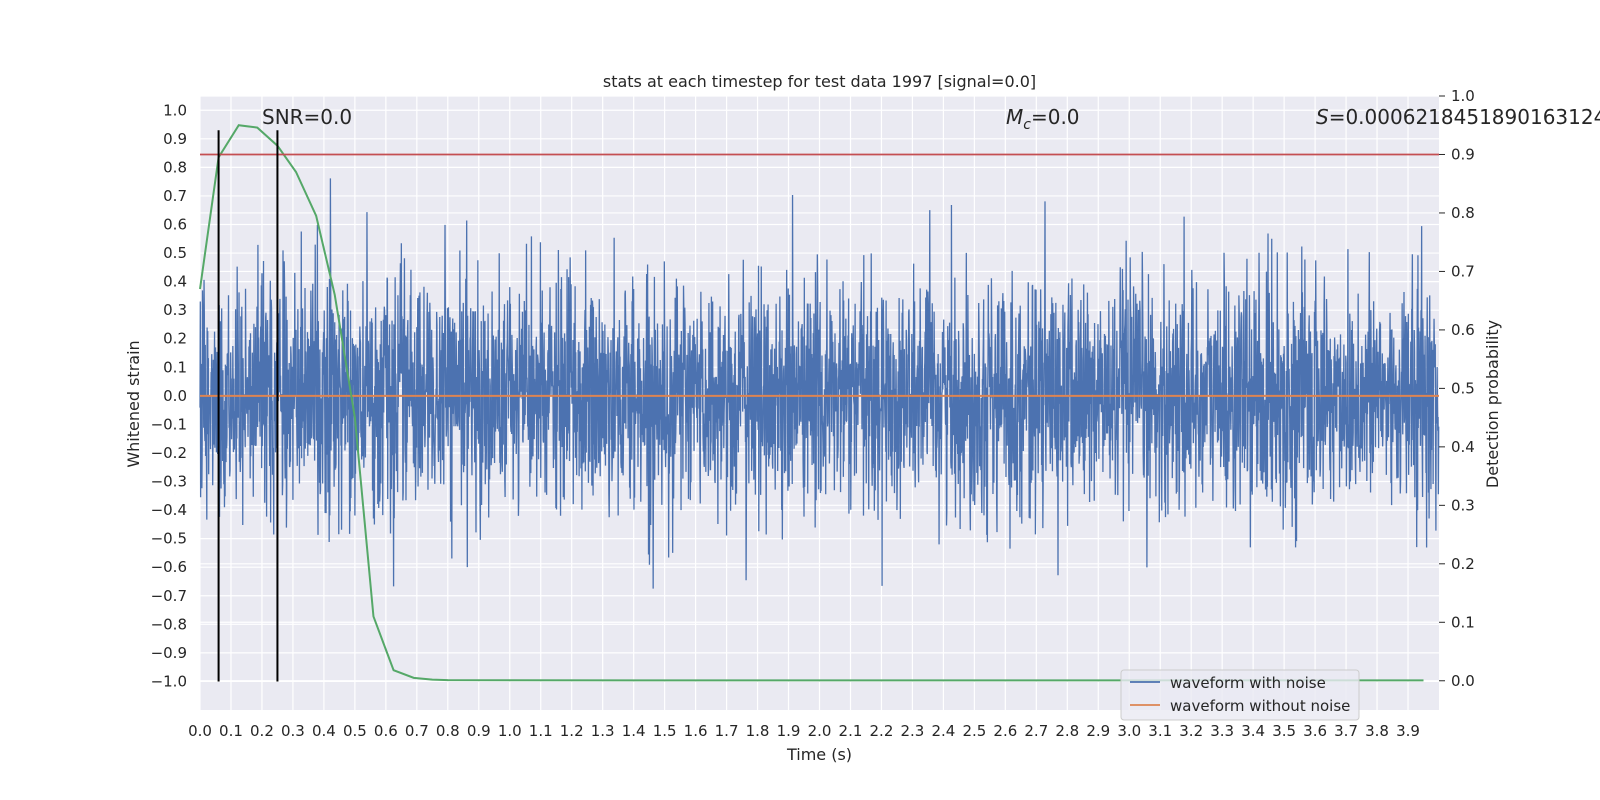 Image resolution: width=1600 pixels, height=800 pixels. What do you see at coordinates (1284, 731) in the screenshot?
I see `x-tick-label: 3.5` at bounding box center [1284, 731].